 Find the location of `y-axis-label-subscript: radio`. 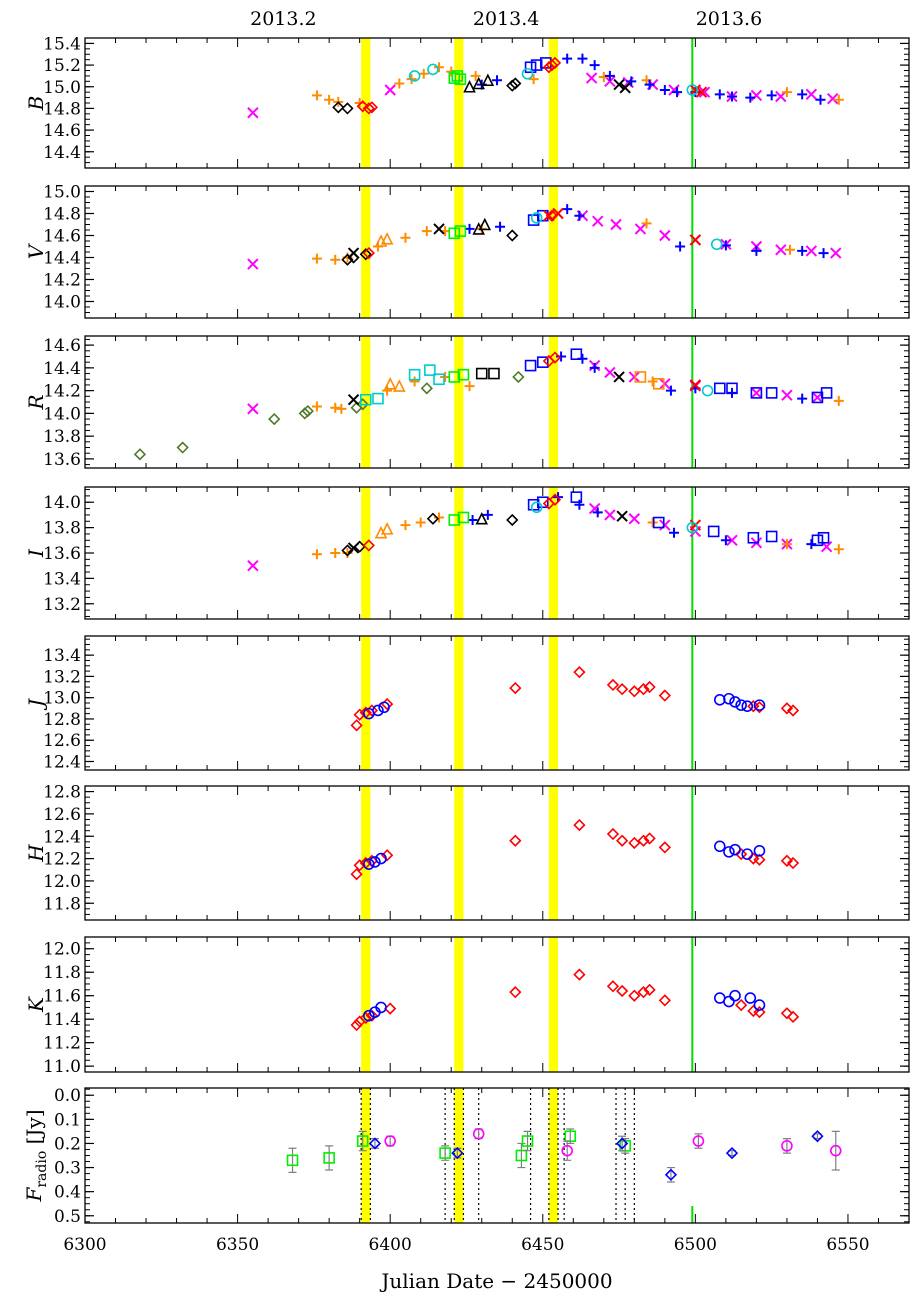

y-axis-label-subscript: radio is located at coordinates (42, 1169).